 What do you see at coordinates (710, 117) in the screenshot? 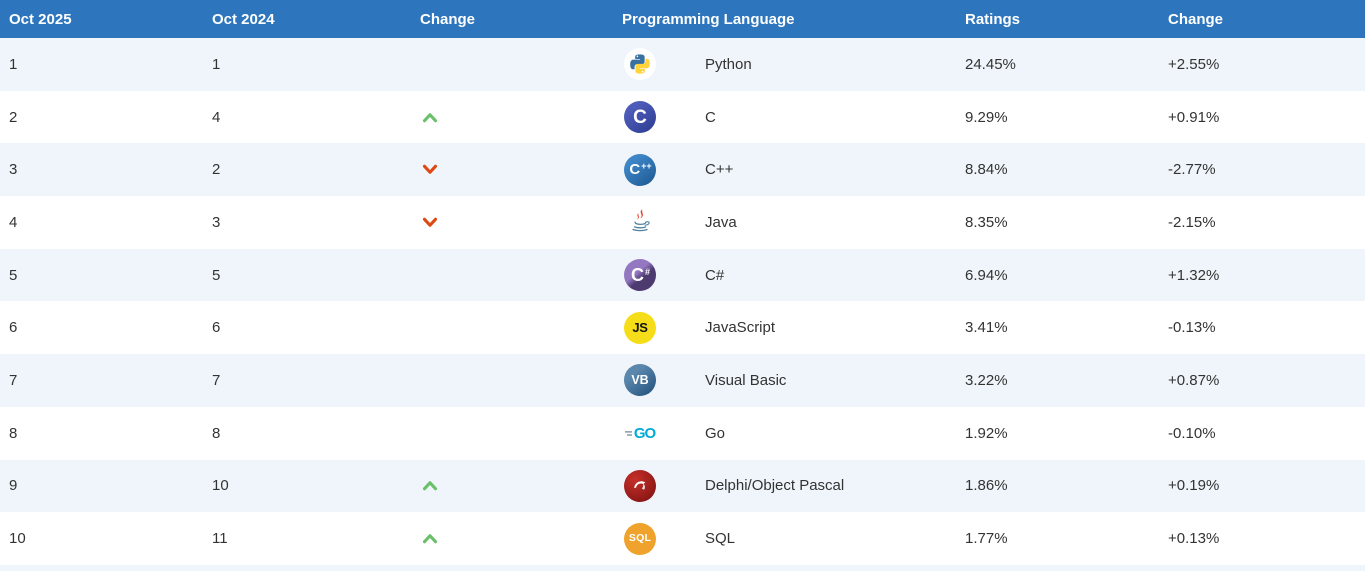
I see `language-name: C` at bounding box center [710, 117].